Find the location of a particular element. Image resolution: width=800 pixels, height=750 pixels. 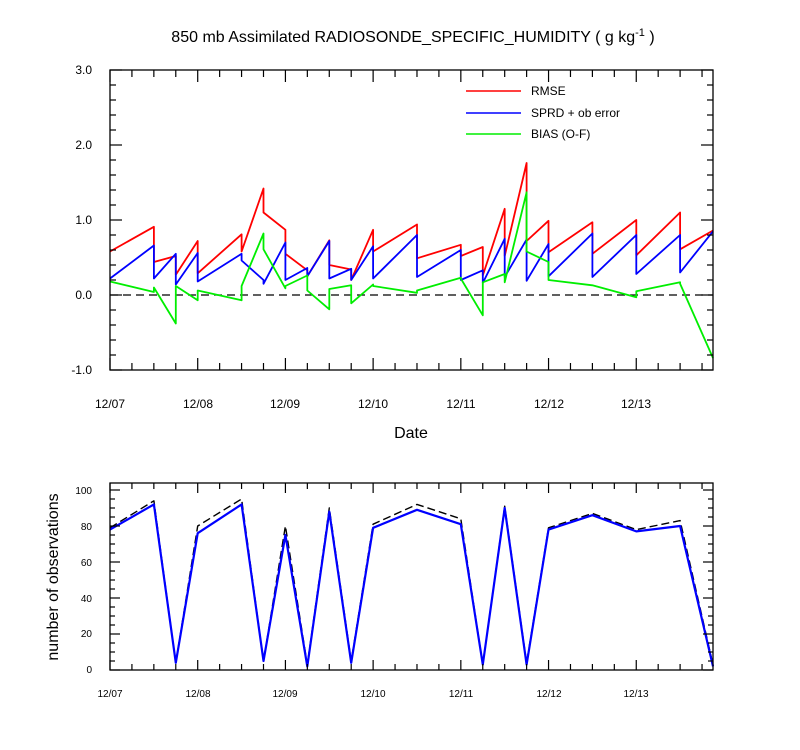

top-y-tick-labels: -1.0 0.0 1.0 2.0 3.0 is located at coordinates (81, 220).